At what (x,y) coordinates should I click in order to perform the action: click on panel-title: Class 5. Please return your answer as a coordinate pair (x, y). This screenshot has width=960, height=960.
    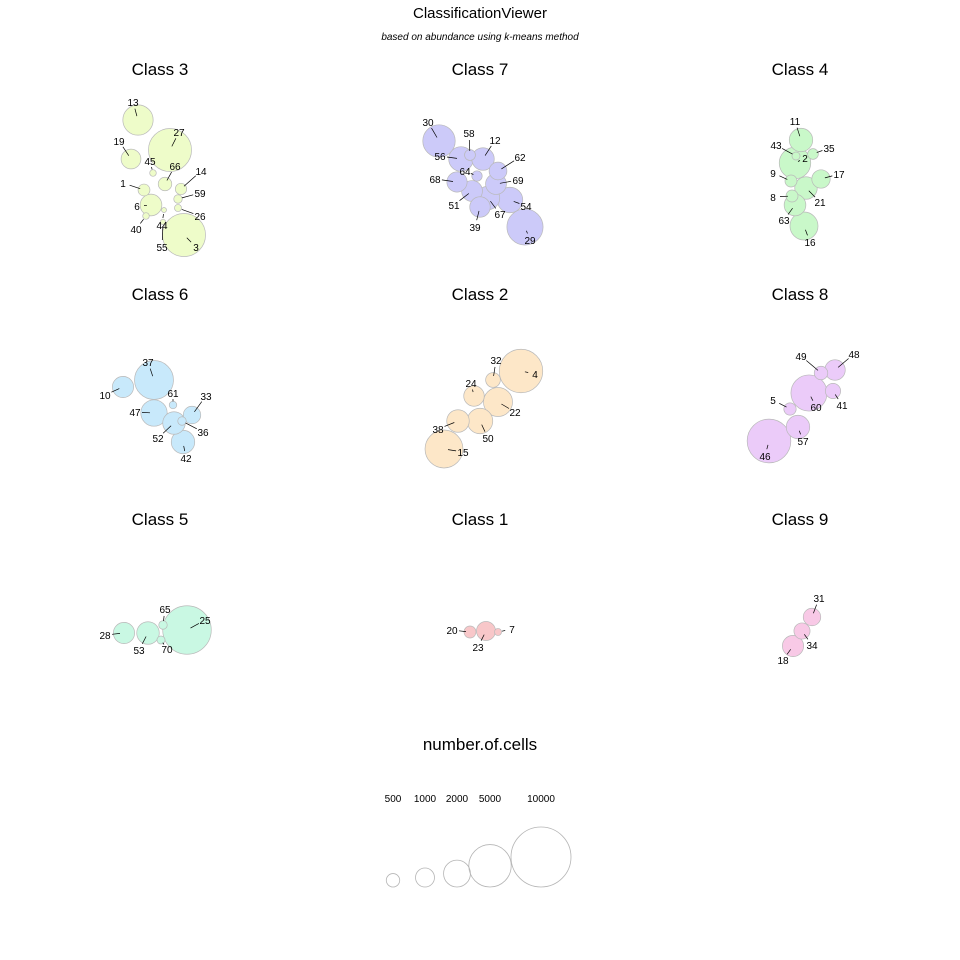
    Looking at the image, I should click on (160, 519).